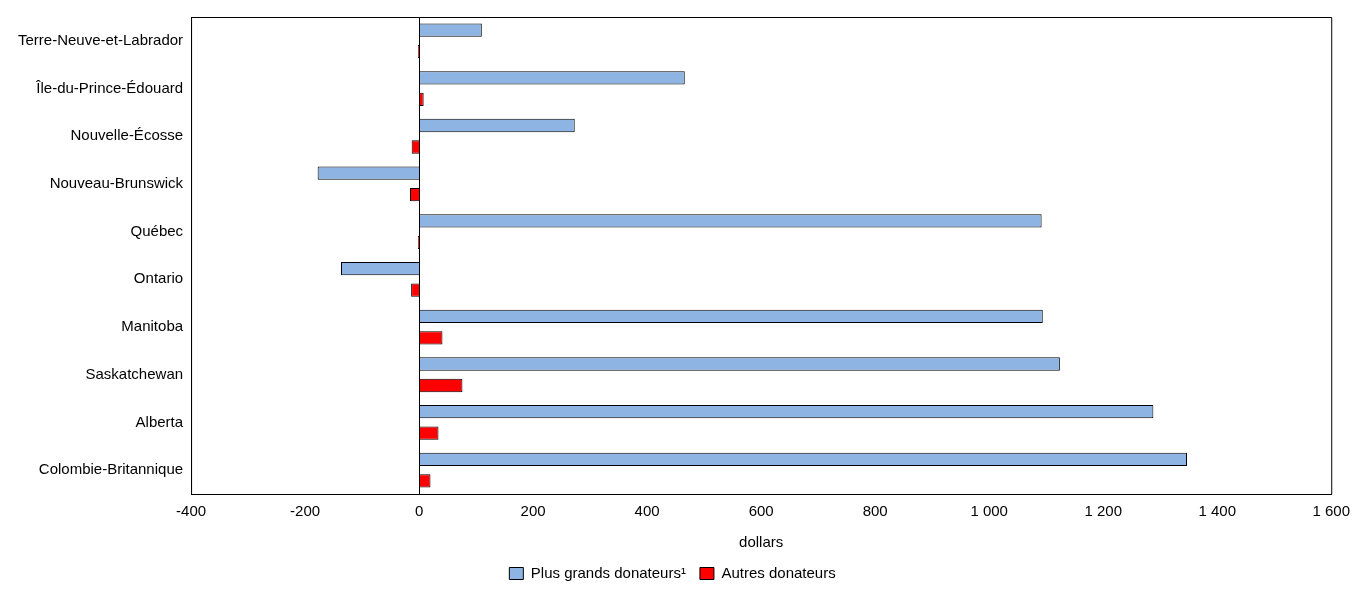  Describe the element at coordinates (647, 511) in the screenshot. I see `x-tick-label: 400` at that location.